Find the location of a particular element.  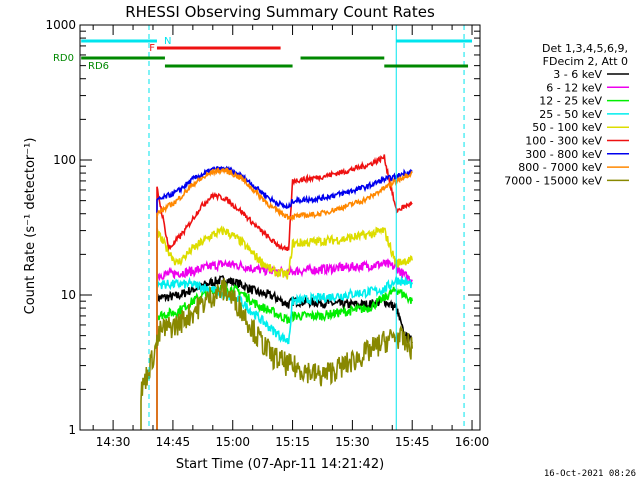

legend-entry-label: 7000 - 15000 keV is located at coordinates (553, 180).